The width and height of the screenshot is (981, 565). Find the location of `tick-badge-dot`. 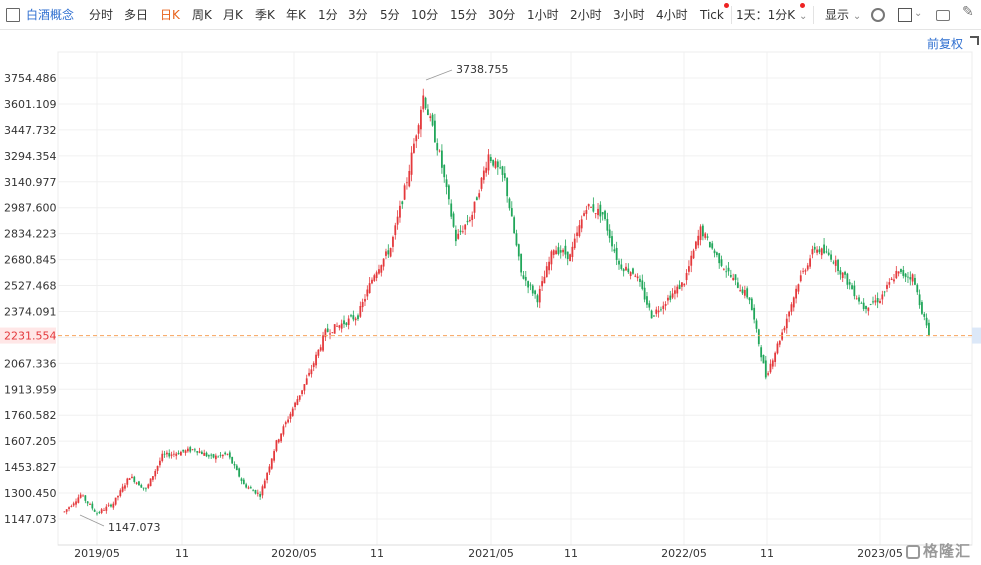

tick-badge-dot is located at coordinates (726, 5).